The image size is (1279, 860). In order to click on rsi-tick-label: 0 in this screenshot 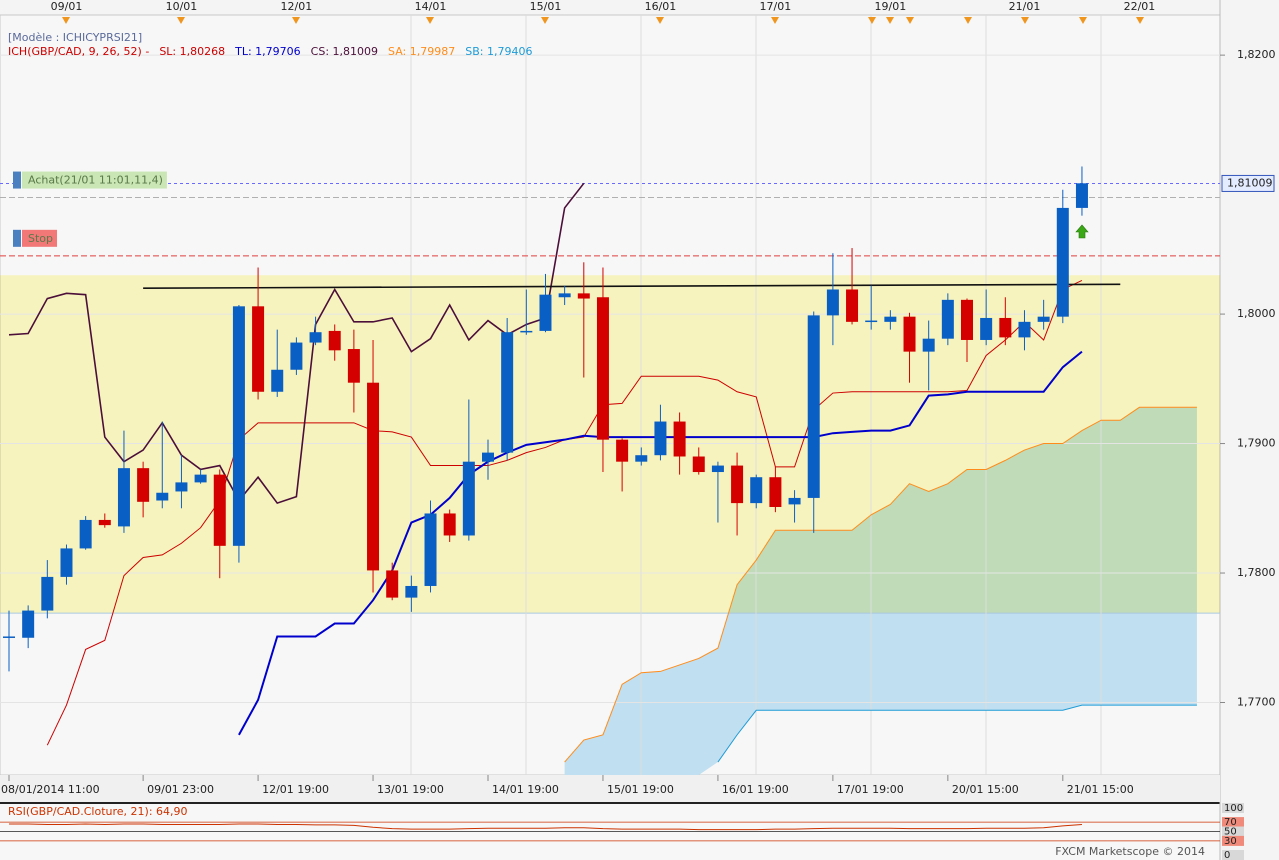, I will do `click(1227, 855)`.